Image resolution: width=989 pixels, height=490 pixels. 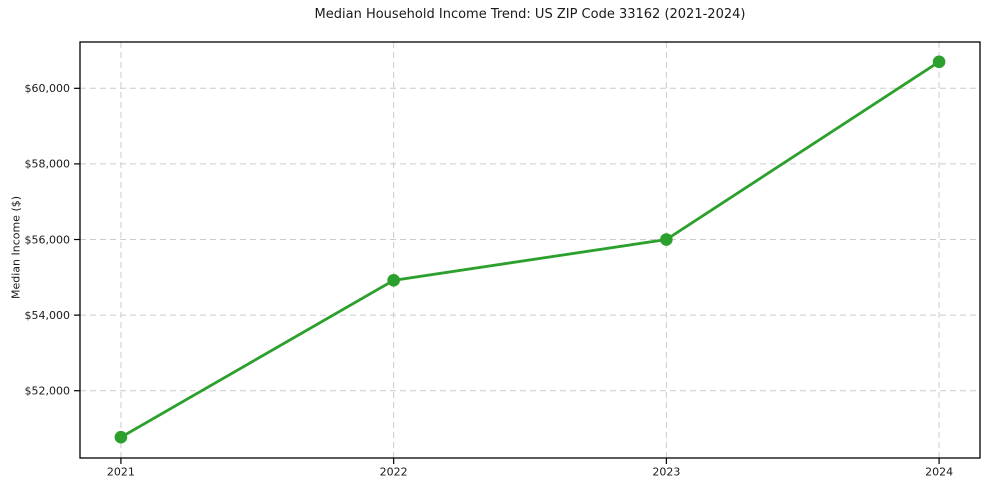 I want to click on x-tick-label: 2024, so click(x=939, y=472).